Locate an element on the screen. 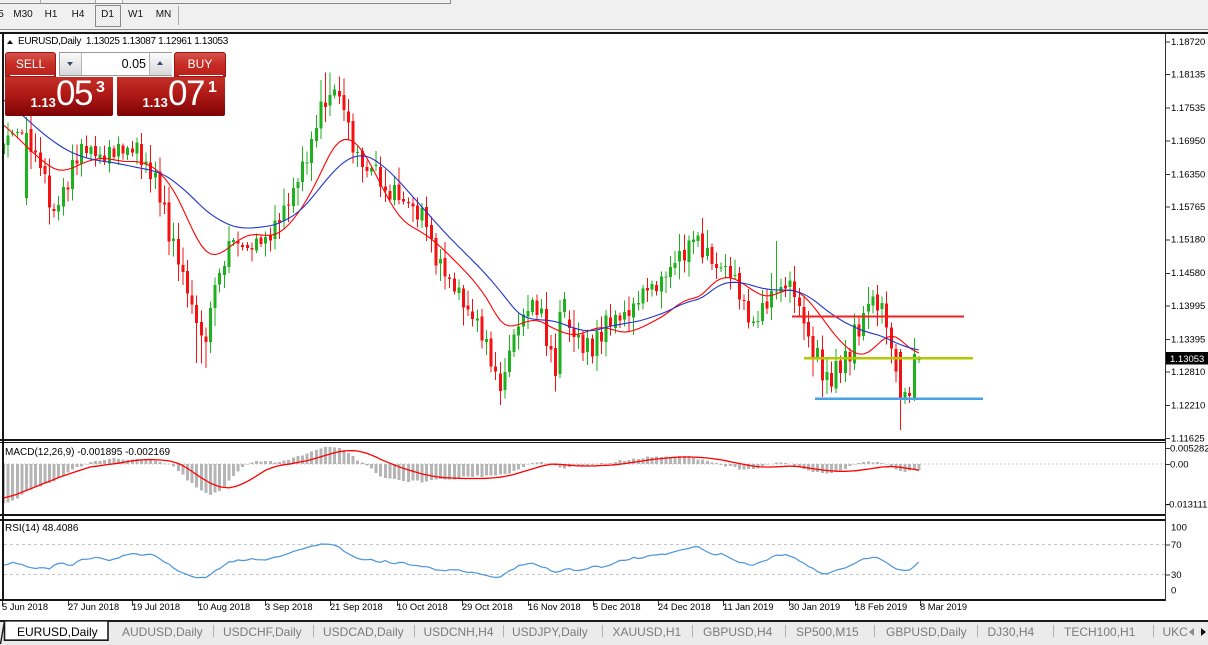  svg-text: 1.13395 is located at coordinates (1188, 339).